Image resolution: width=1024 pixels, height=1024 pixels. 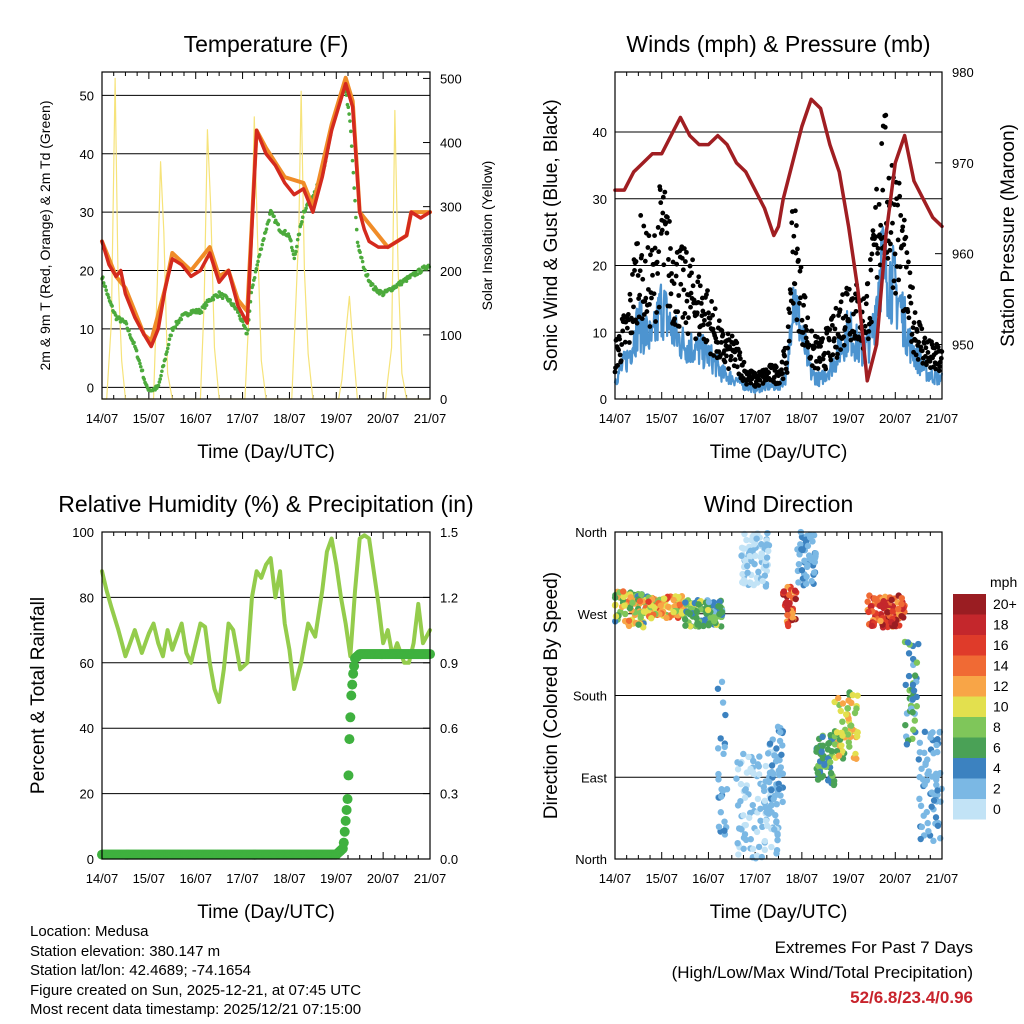 What do you see at coordinates (963, 72) in the screenshot?
I see `y-tick-label-right: 980` at bounding box center [963, 72].